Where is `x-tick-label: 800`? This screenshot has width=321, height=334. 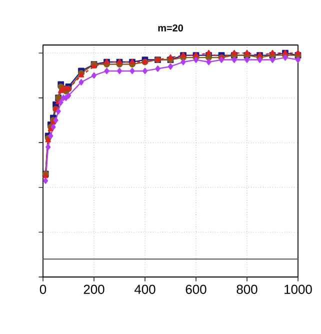
x-tick-label: 800 is located at coordinates (247, 289).